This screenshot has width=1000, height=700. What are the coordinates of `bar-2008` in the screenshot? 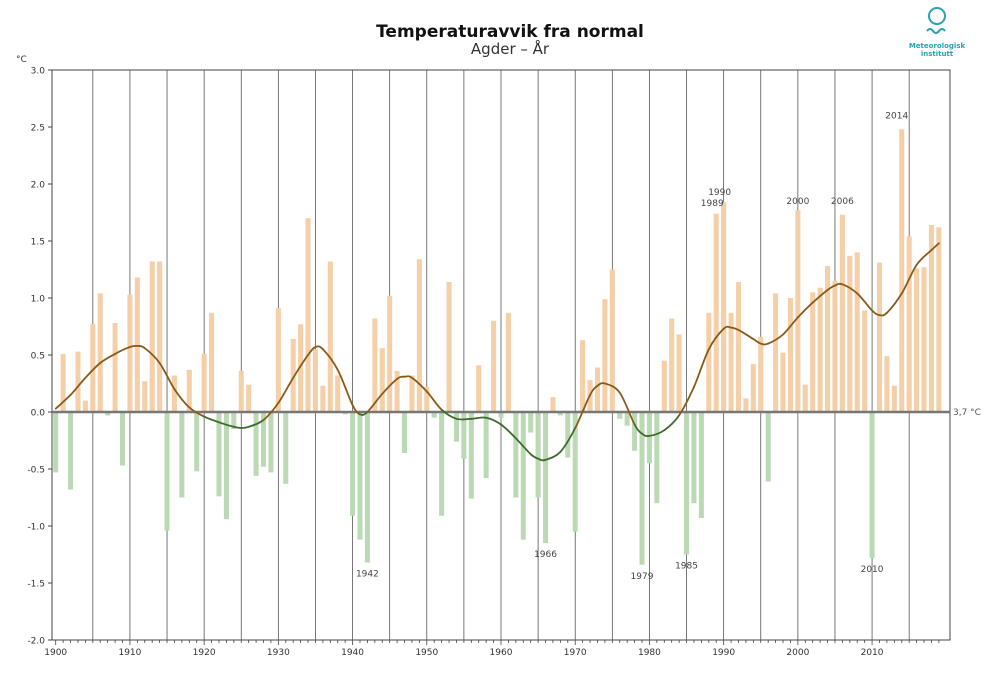 It's located at (857, 332).